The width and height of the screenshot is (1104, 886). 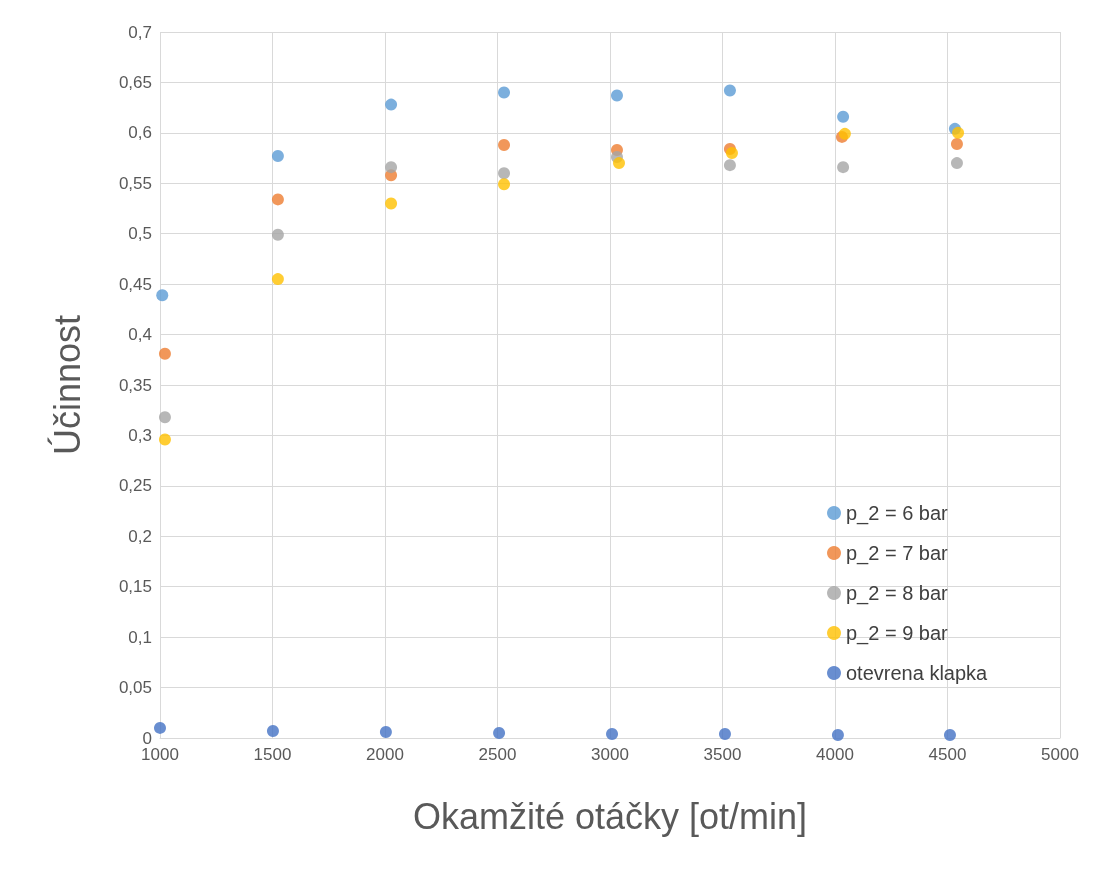 I want to click on y-tick-label: 0,3, so click(x=140, y=435).